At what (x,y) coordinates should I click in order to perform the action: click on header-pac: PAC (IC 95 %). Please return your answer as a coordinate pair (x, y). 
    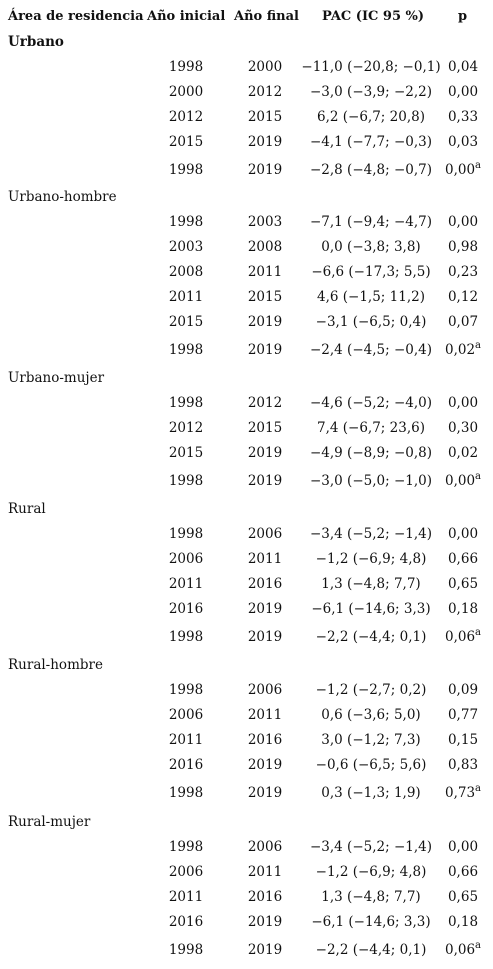
    Looking at the image, I should click on (373, 16).